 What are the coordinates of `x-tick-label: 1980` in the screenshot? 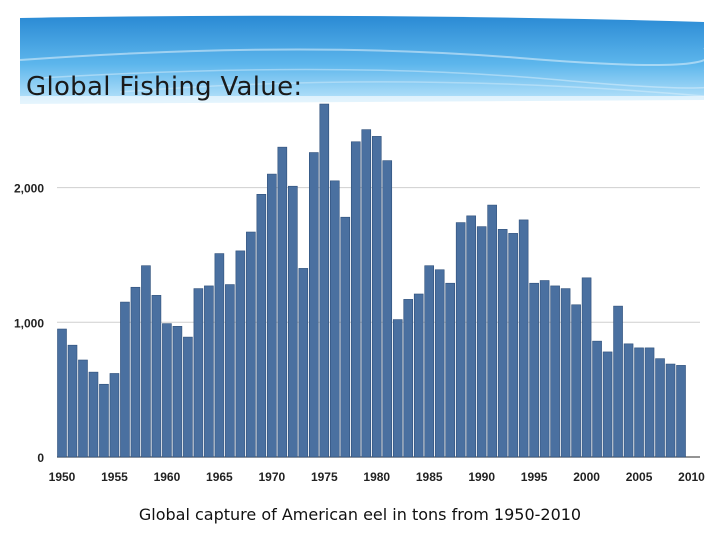 It's located at (376, 477).